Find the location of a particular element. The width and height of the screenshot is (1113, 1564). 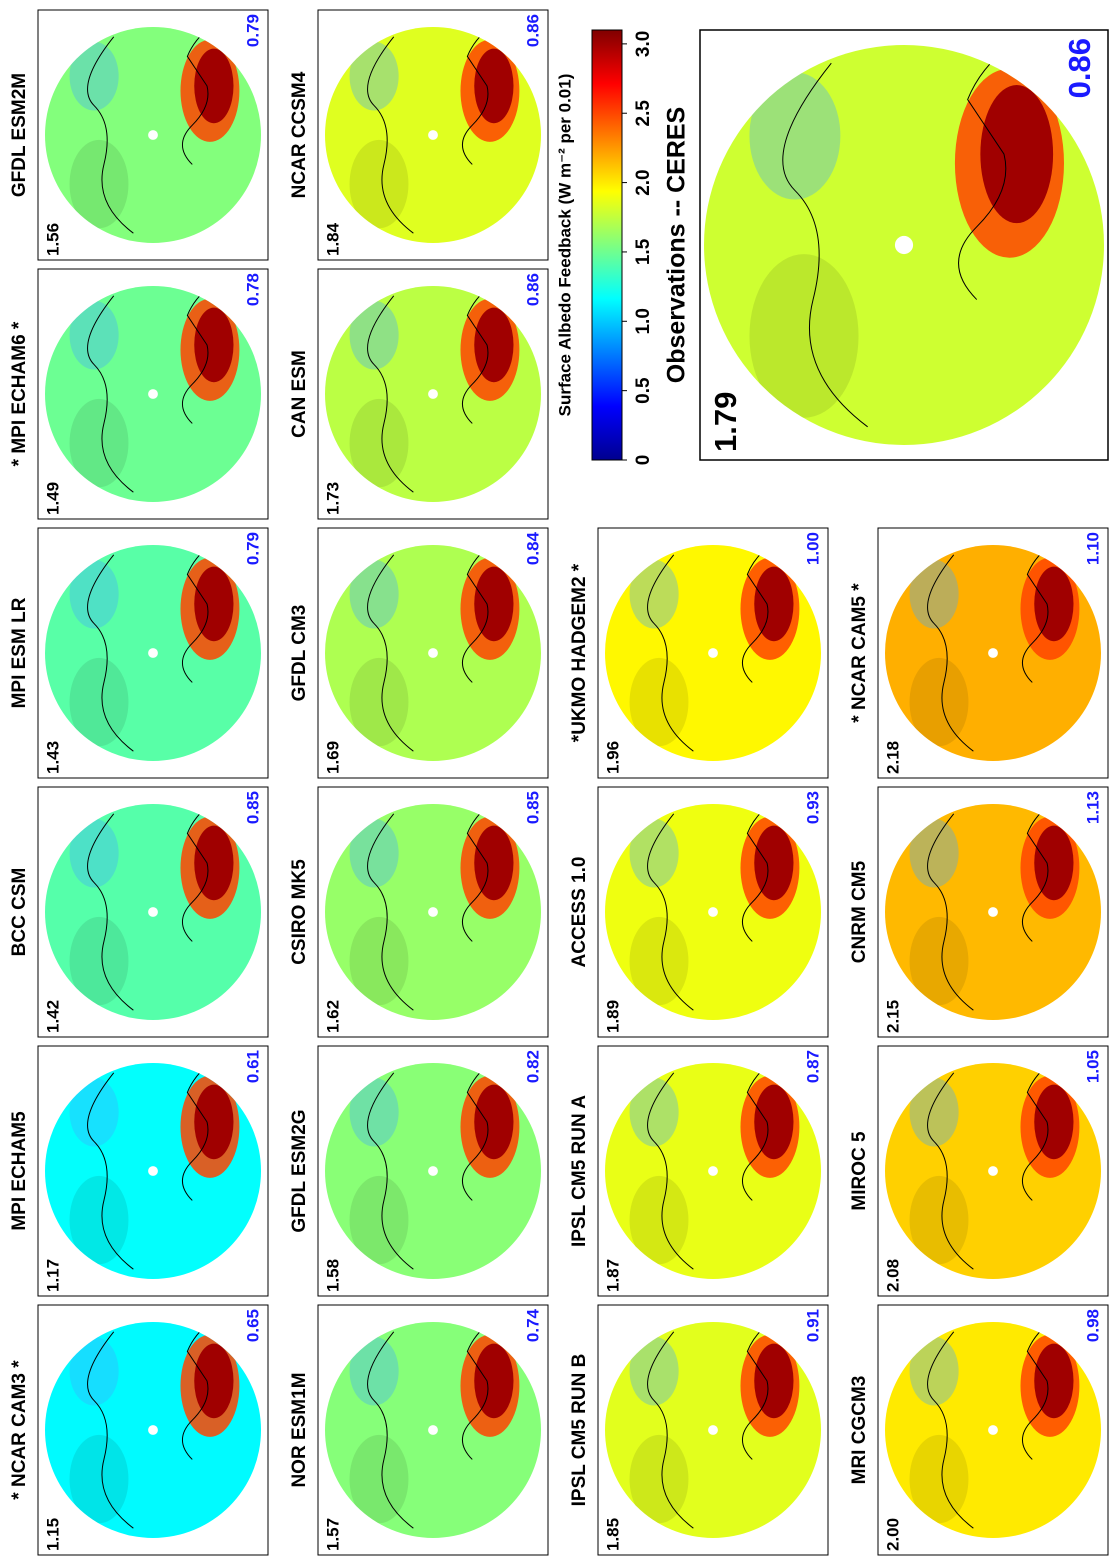

panel-title: CNRM CM5 is located at coordinates (859, 911).